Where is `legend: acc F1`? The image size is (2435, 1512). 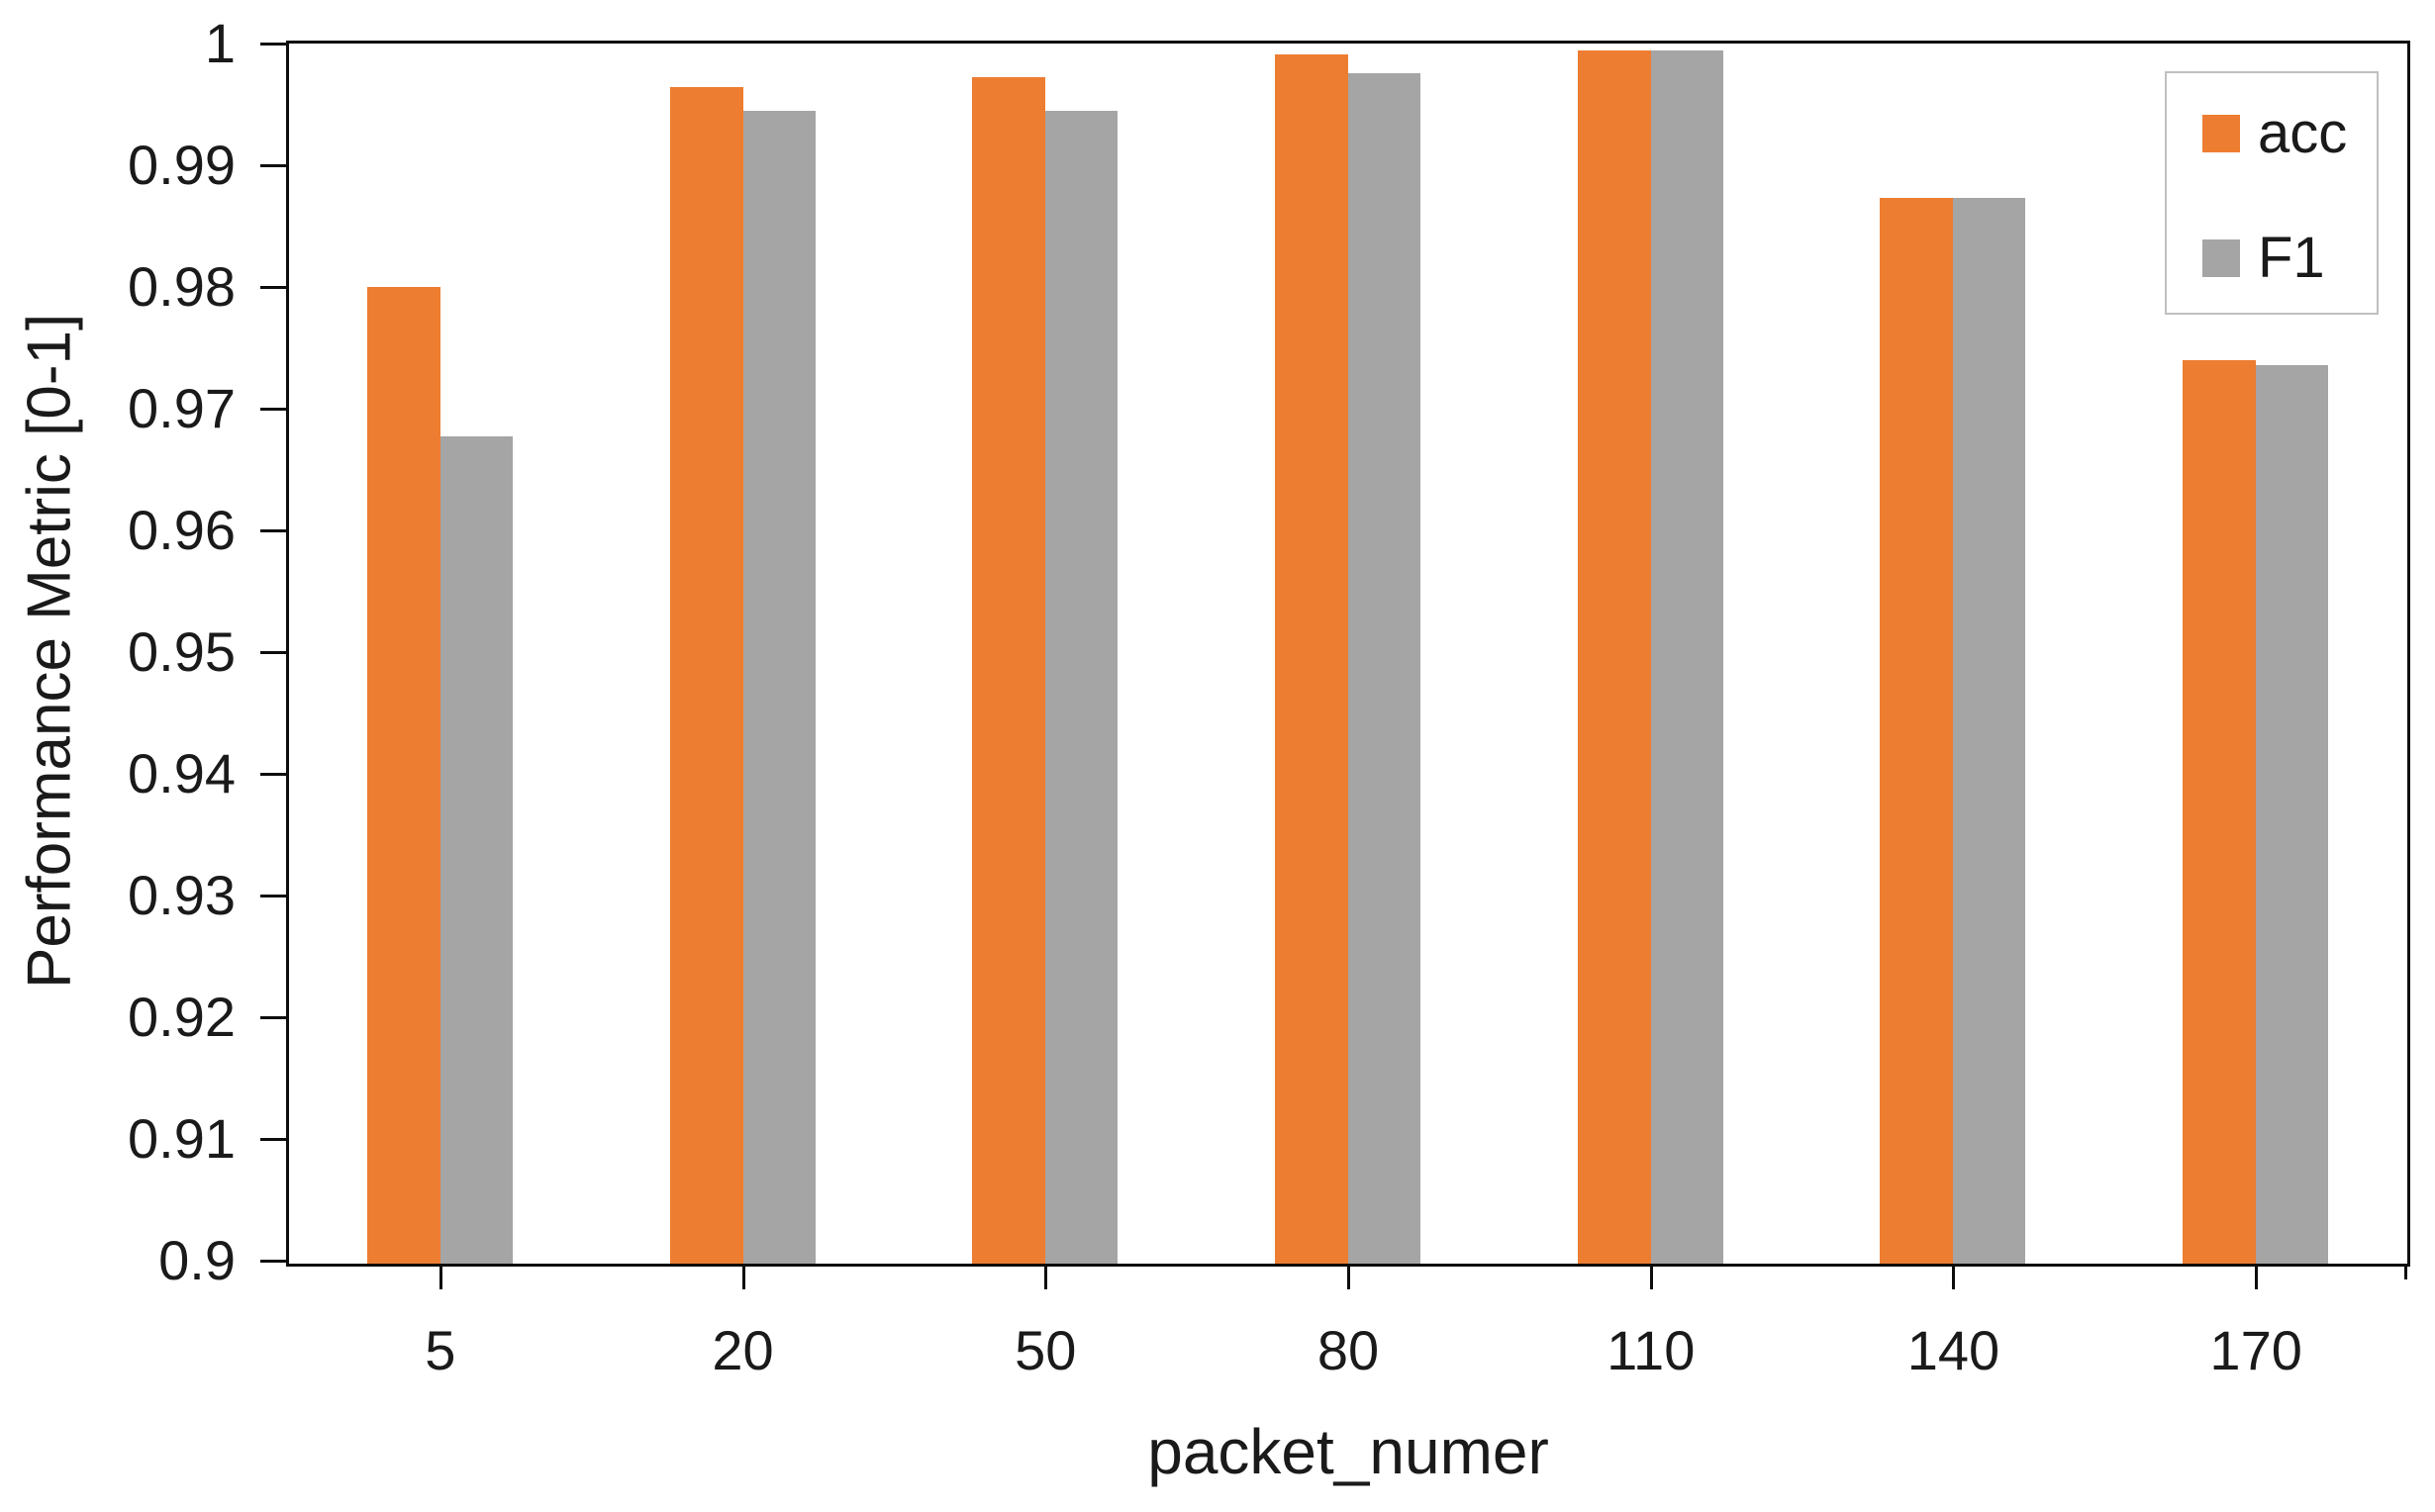
legend: acc F1 is located at coordinates (2272, 193).